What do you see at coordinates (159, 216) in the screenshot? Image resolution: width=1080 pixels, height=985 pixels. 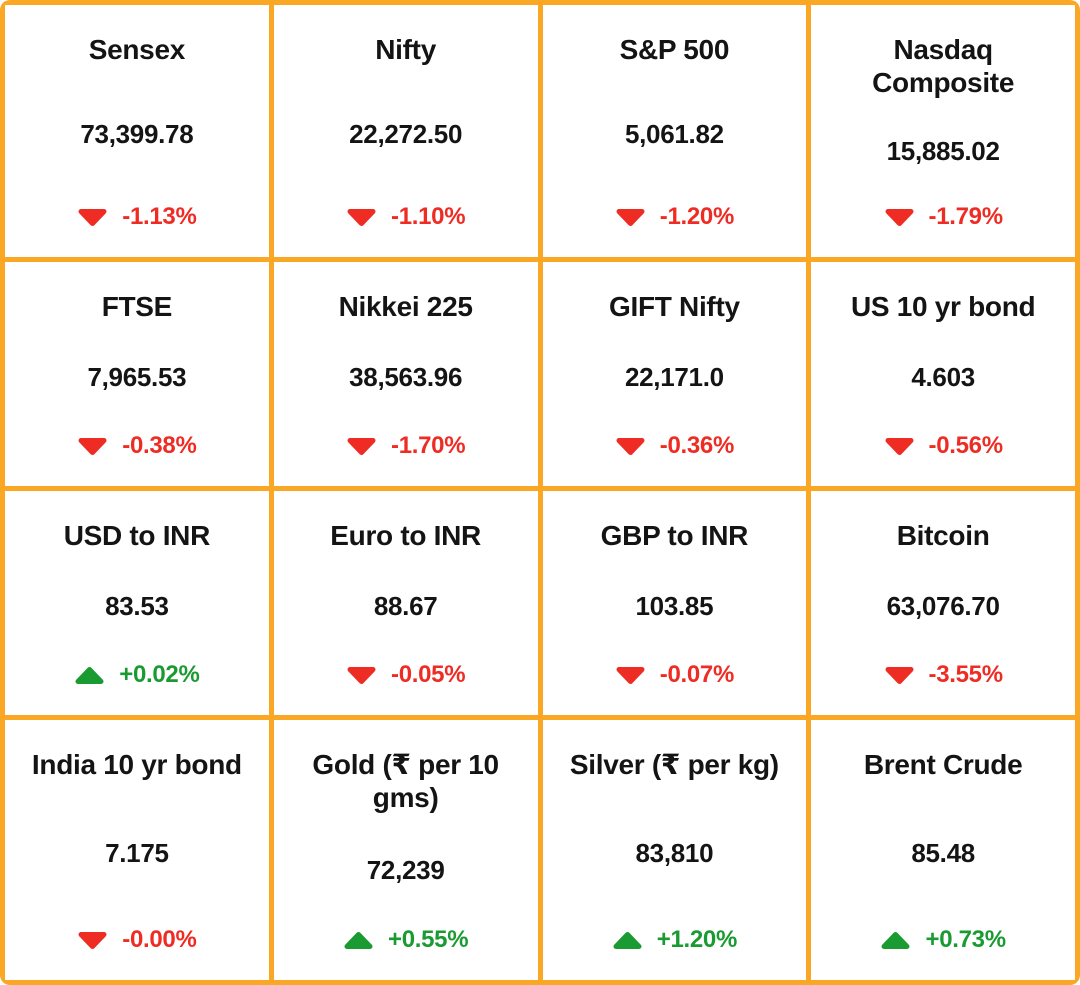 I see `card-change-text: -1.13%` at bounding box center [159, 216].